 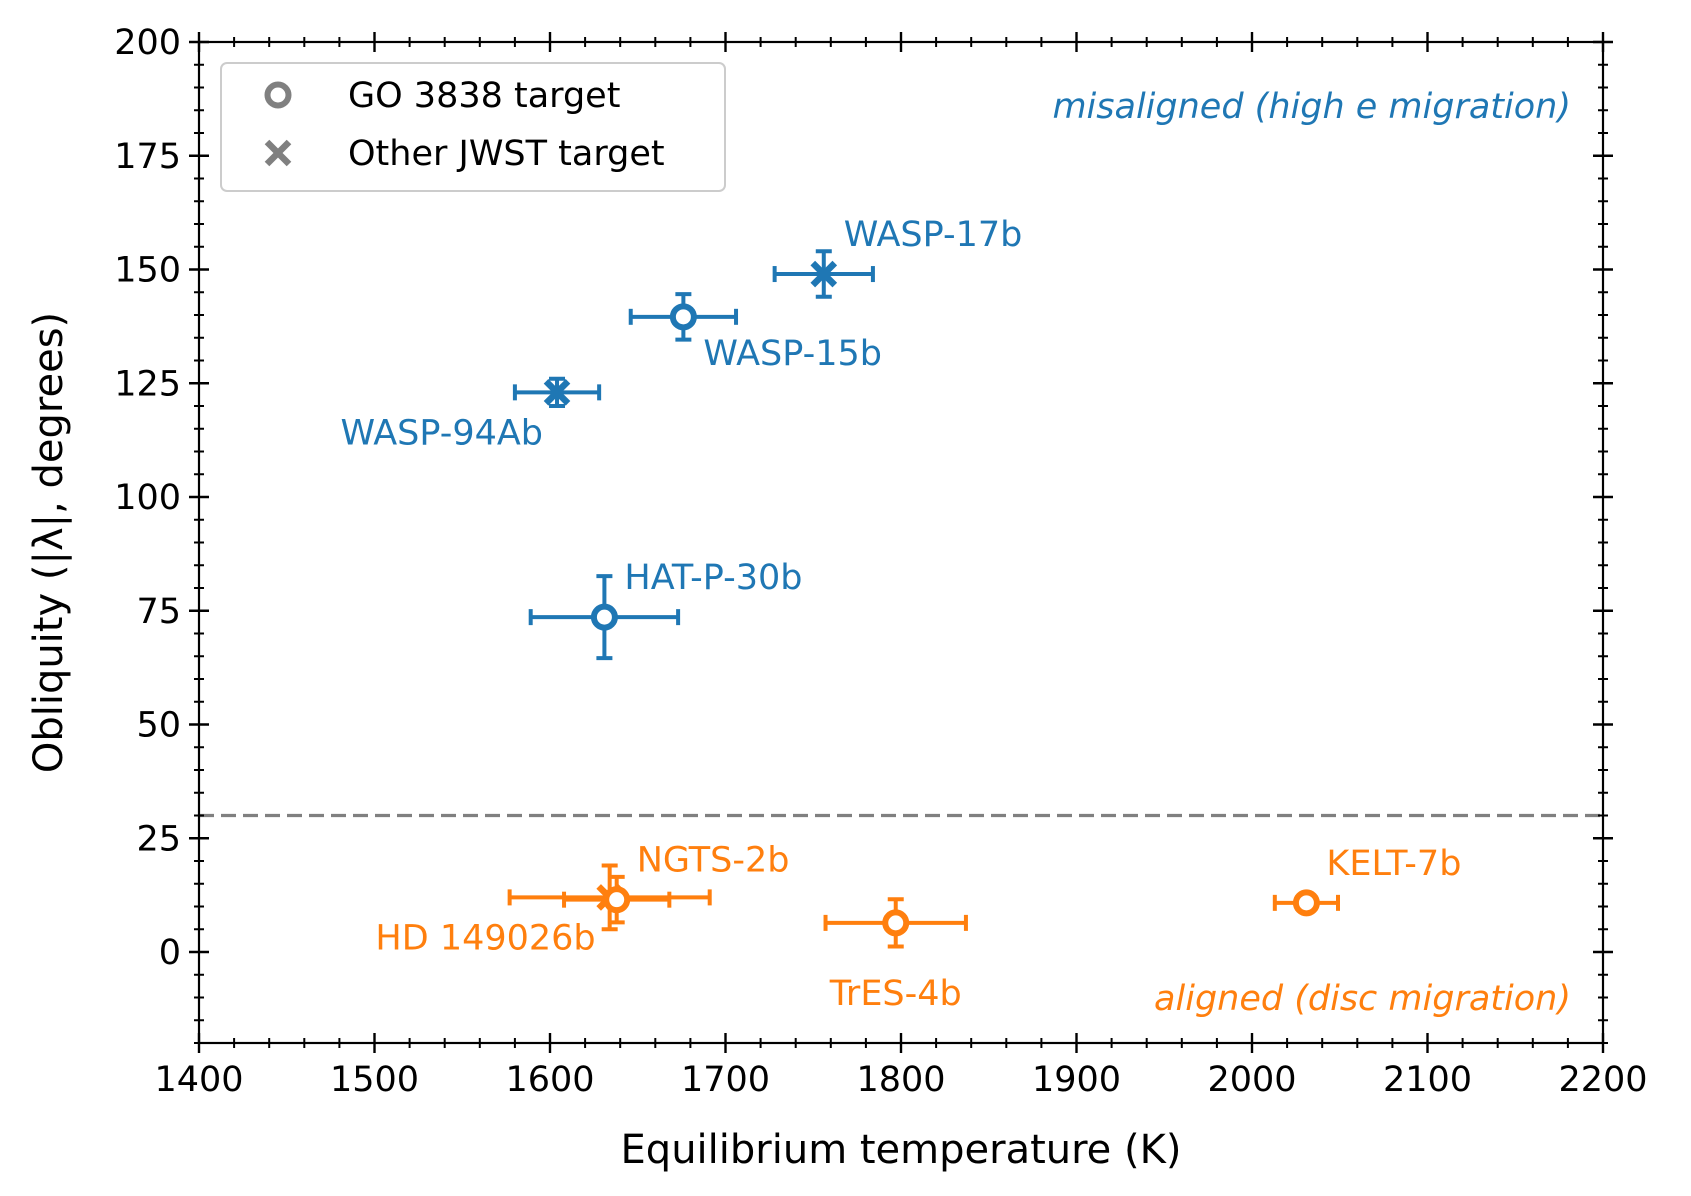 I want to click on legend-box, so click(x=473, y=127).